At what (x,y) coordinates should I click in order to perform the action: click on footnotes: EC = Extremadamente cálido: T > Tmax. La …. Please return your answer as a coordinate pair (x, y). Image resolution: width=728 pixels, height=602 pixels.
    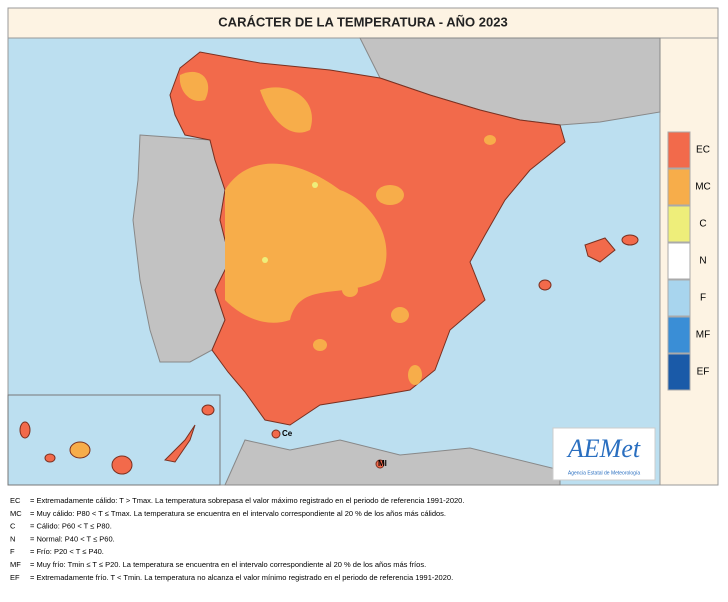
    Looking at the image, I should click on (237, 539).